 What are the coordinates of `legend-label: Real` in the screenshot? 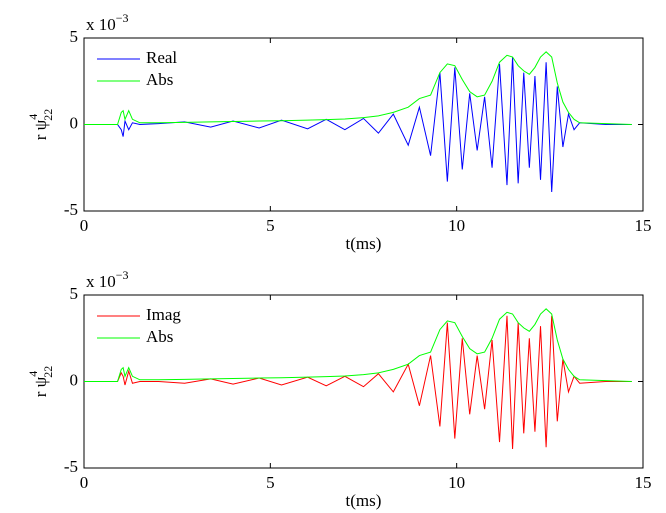 It's located at (161, 57).